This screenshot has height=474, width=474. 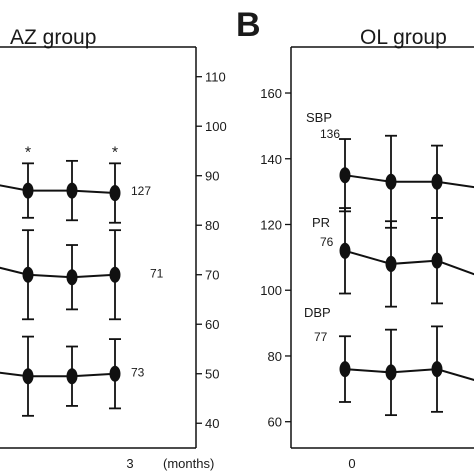 What do you see at coordinates (275, 356) in the screenshot?
I see `ol-axis-tick-label-80: 80` at bounding box center [275, 356].